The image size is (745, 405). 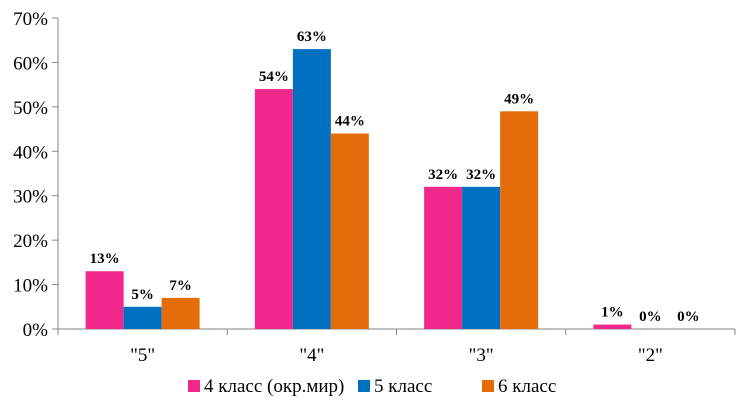 I want to click on data-label: 63%, so click(x=312, y=37).